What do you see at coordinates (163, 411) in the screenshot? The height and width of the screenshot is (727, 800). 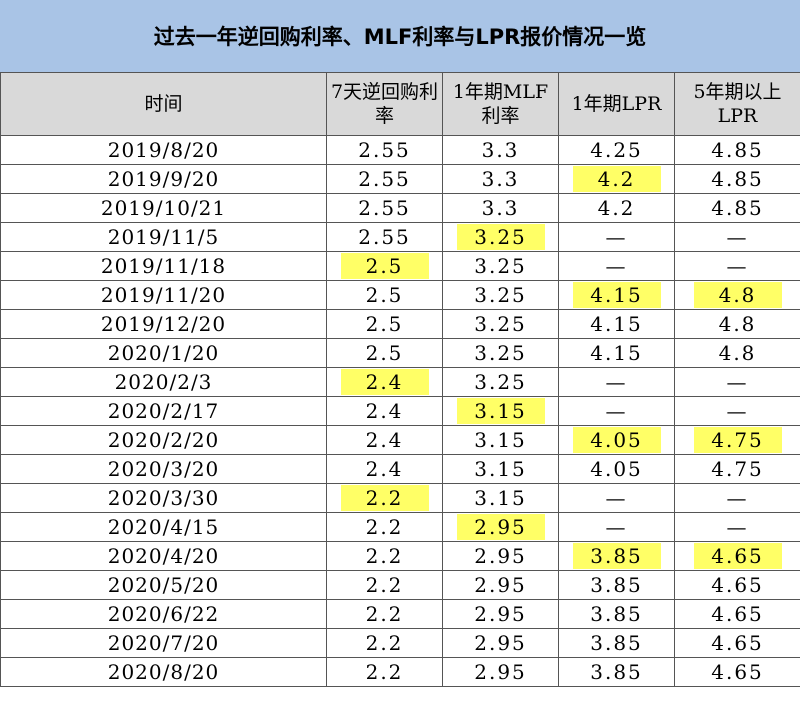 I see `date-cell: 2020/2/17` at bounding box center [163, 411].